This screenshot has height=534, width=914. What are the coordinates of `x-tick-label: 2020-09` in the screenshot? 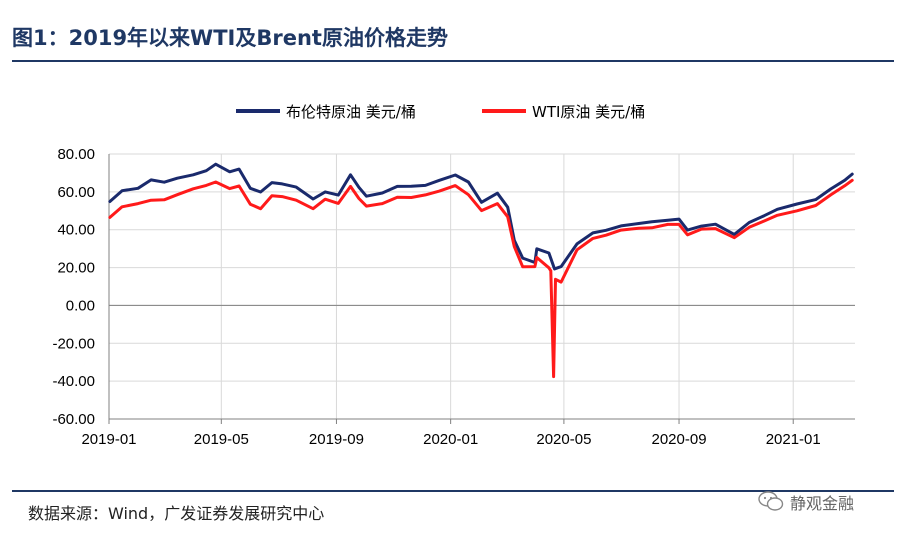 It's located at (678, 439).